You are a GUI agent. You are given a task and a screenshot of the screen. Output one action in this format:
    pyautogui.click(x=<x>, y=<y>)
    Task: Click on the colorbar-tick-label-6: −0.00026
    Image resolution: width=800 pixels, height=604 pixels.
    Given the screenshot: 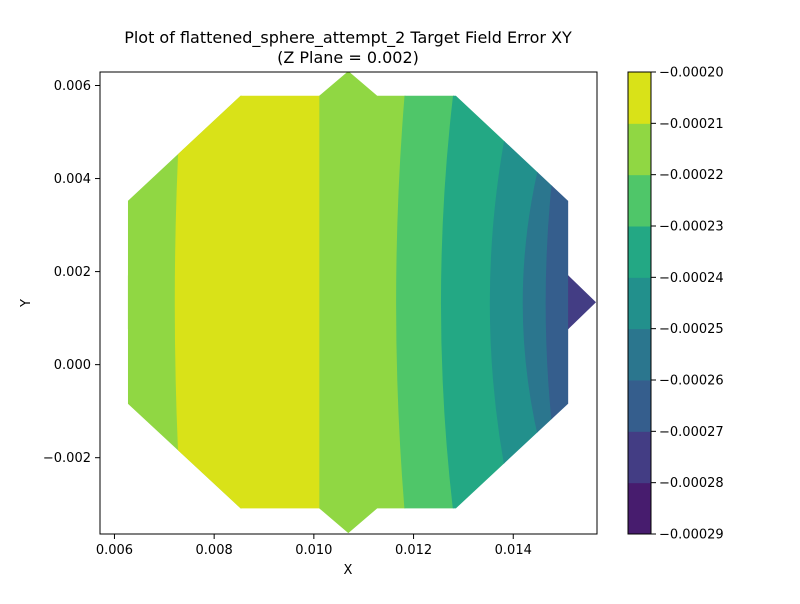 What is the action you would take?
    pyautogui.click(x=691, y=381)
    